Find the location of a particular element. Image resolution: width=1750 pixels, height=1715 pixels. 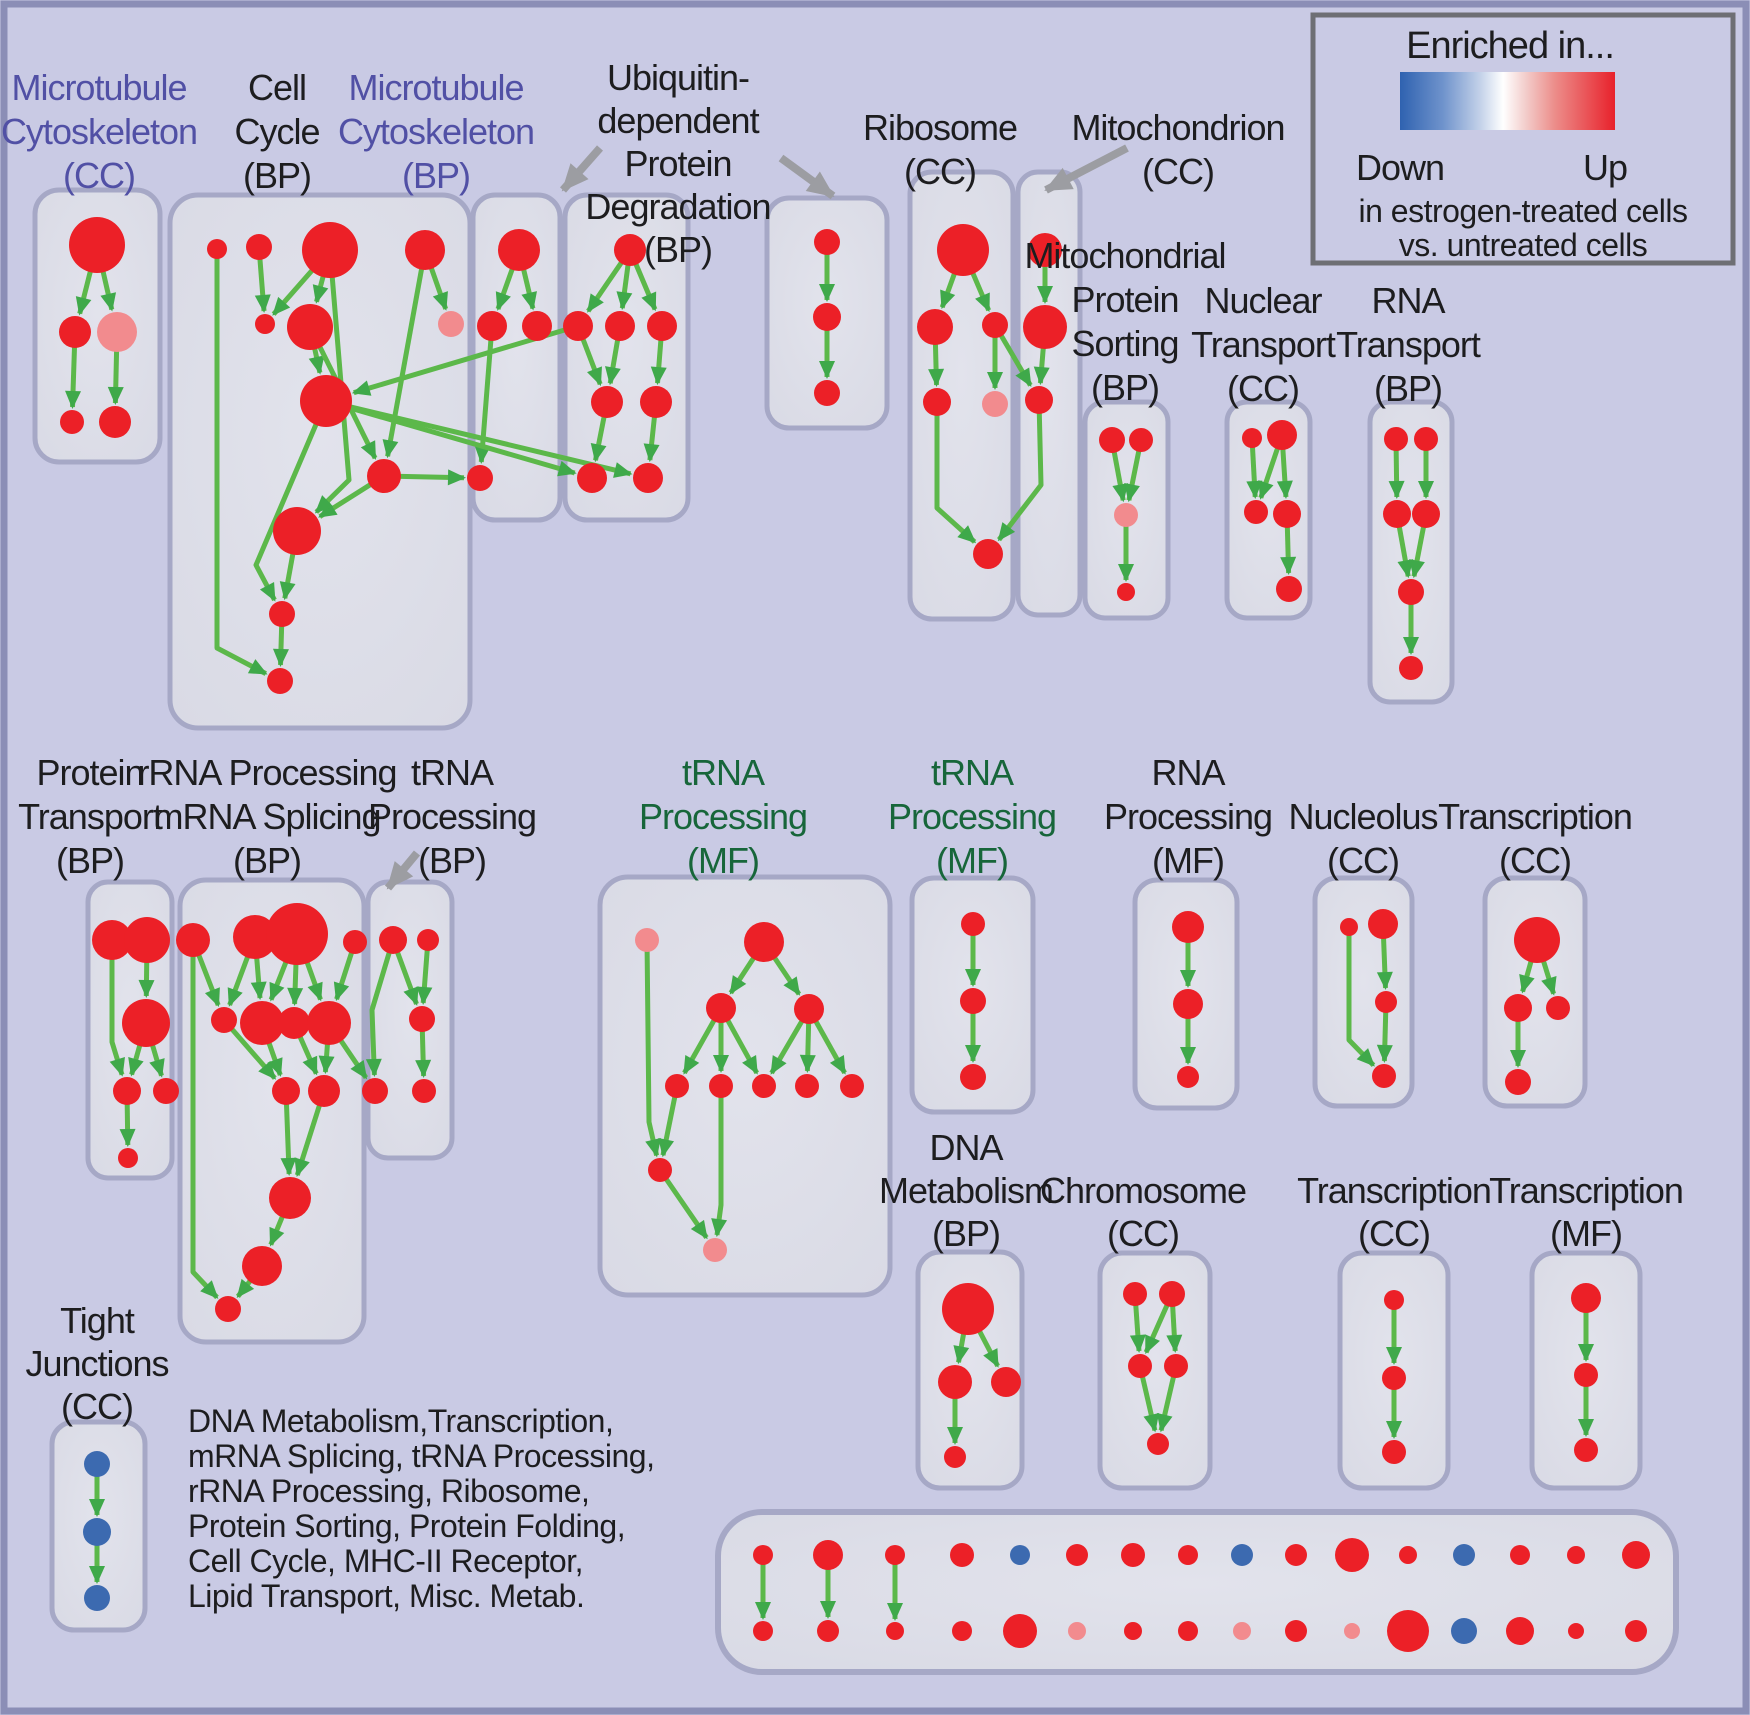

legend-subtitle-line1: in estrogen-treated cells is located at coordinates (1522, 211).